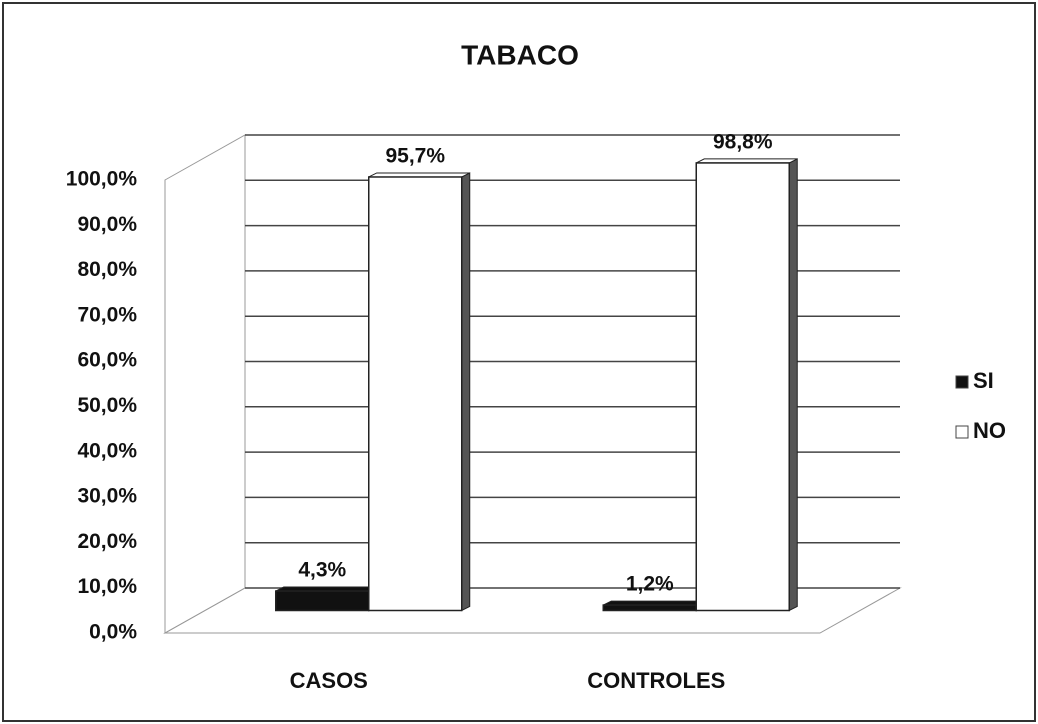 The height and width of the screenshot is (724, 1038). What do you see at coordinates (656, 680) in the screenshot?
I see `x-tick-label: CONTROLES` at bounding box center [656, 680].